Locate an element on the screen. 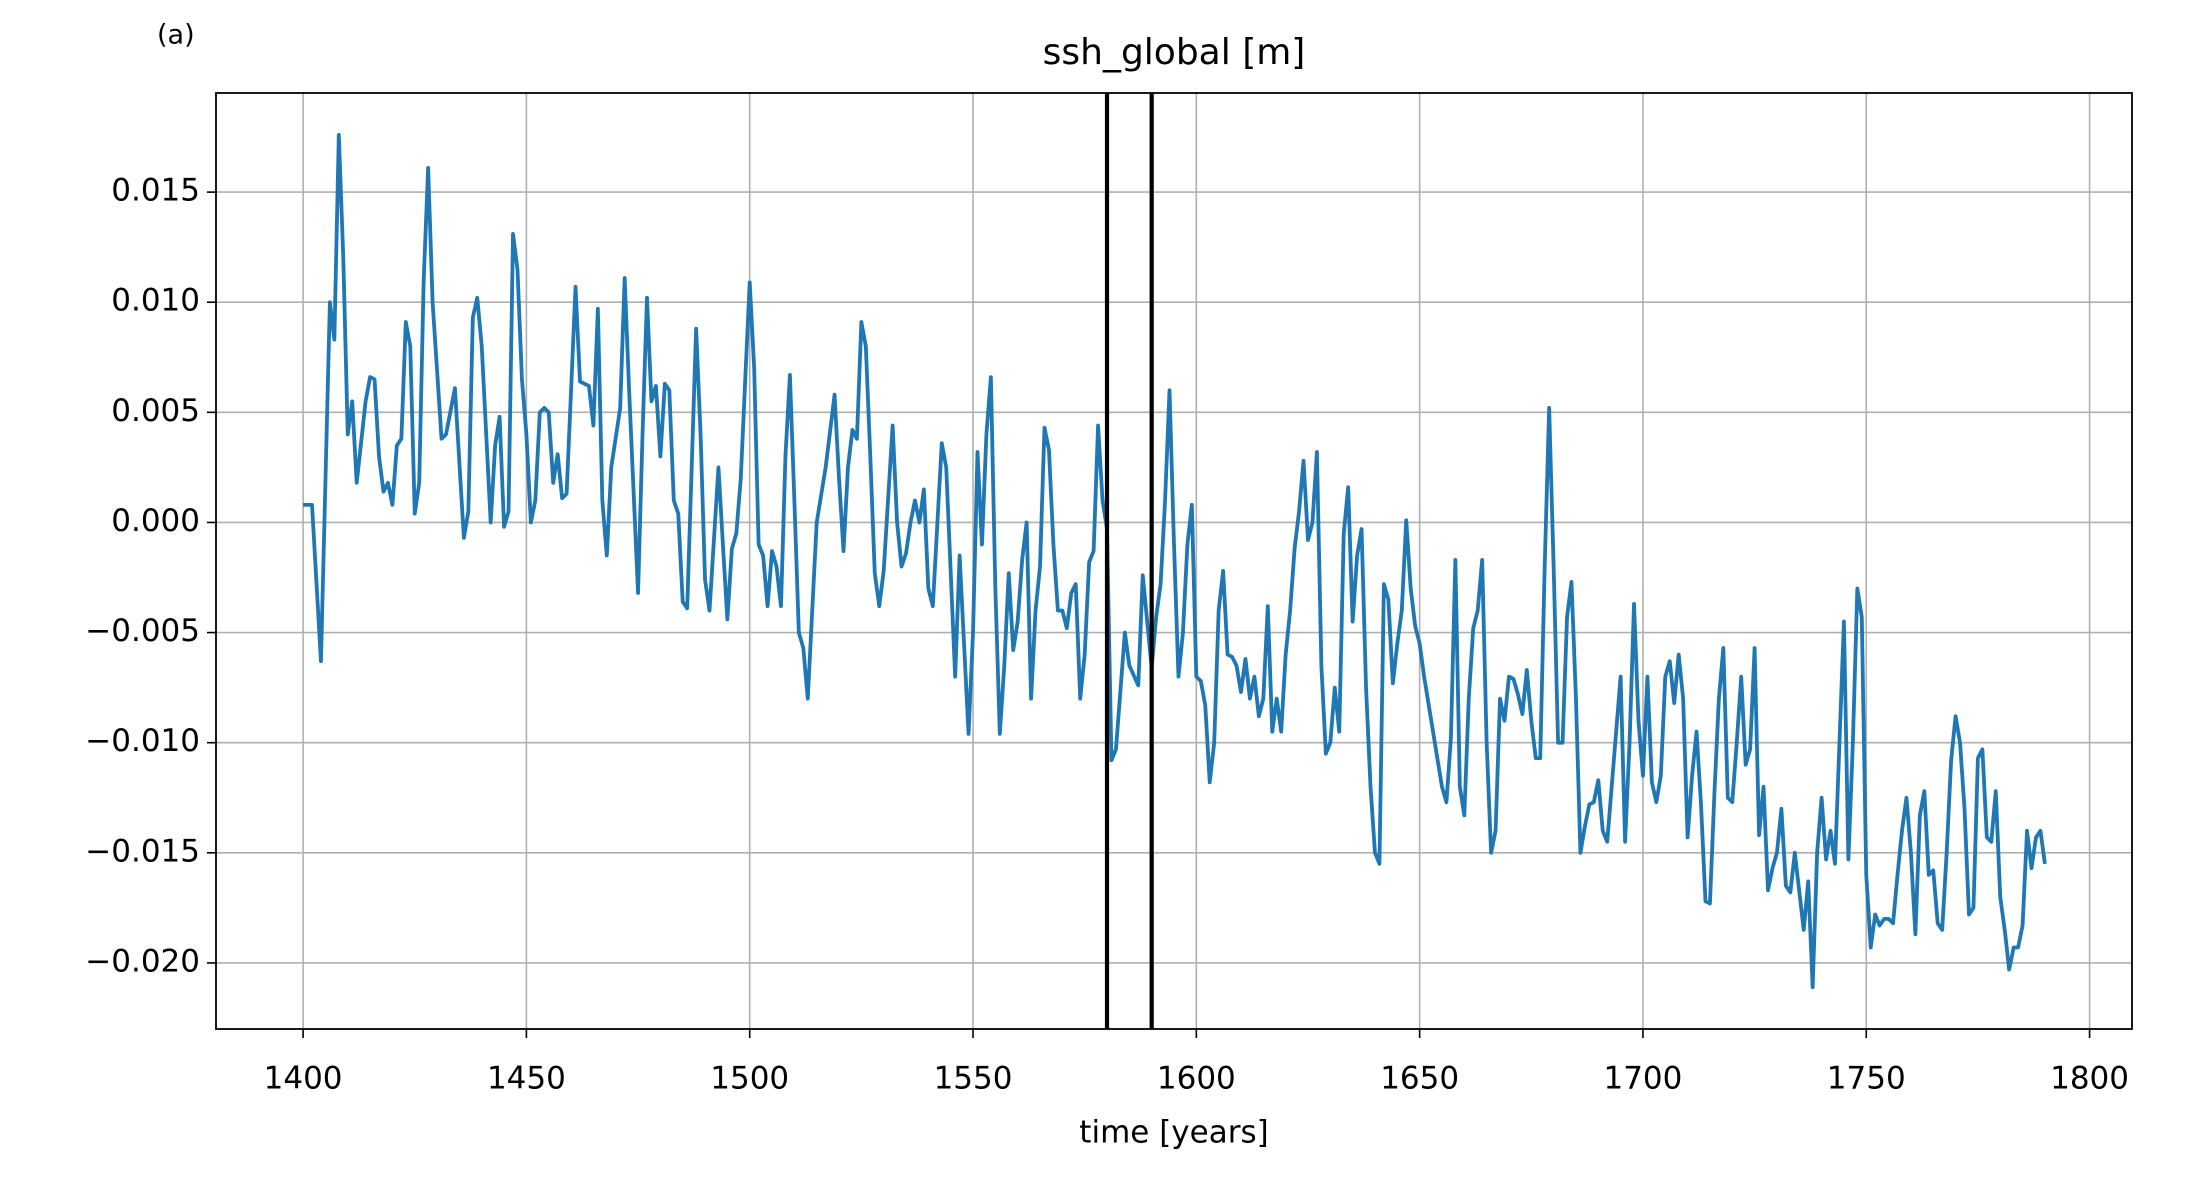 The image size is (2196, 1181). x-tick-label: 1550 is located at coordinates (973, 1079).